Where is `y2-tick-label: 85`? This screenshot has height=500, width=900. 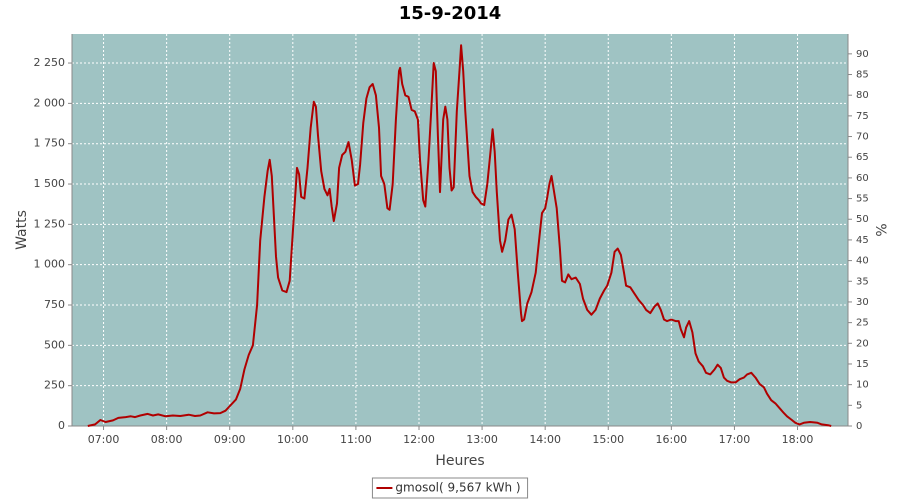 y2-tick-label: 85 is located at coordinates (862, 75).